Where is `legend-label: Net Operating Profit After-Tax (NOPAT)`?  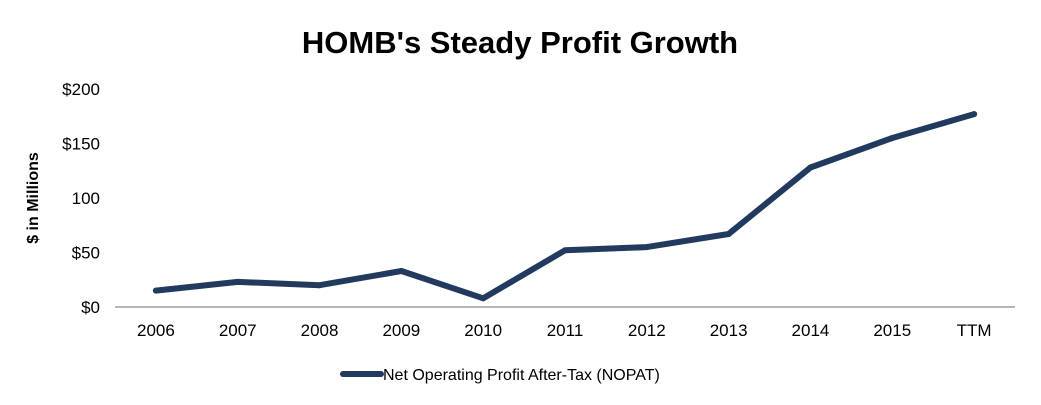 legend-label: Net Operating Profit After-Tax (NOPAT) is located at coordinates (521, 375).